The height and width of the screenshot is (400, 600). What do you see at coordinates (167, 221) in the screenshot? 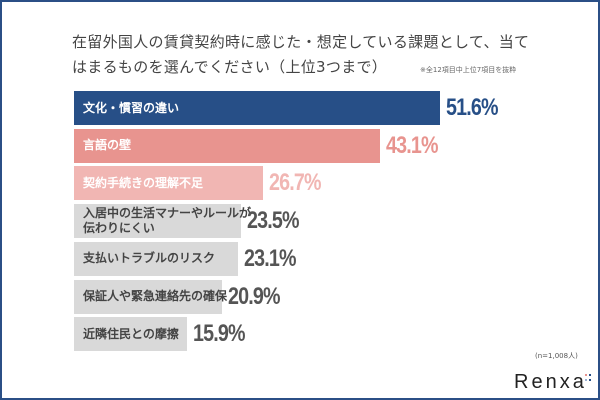
I see `category-label: 入居中の生活マナーやルールが 伝わりにくい` at bounding box center [167, 221].